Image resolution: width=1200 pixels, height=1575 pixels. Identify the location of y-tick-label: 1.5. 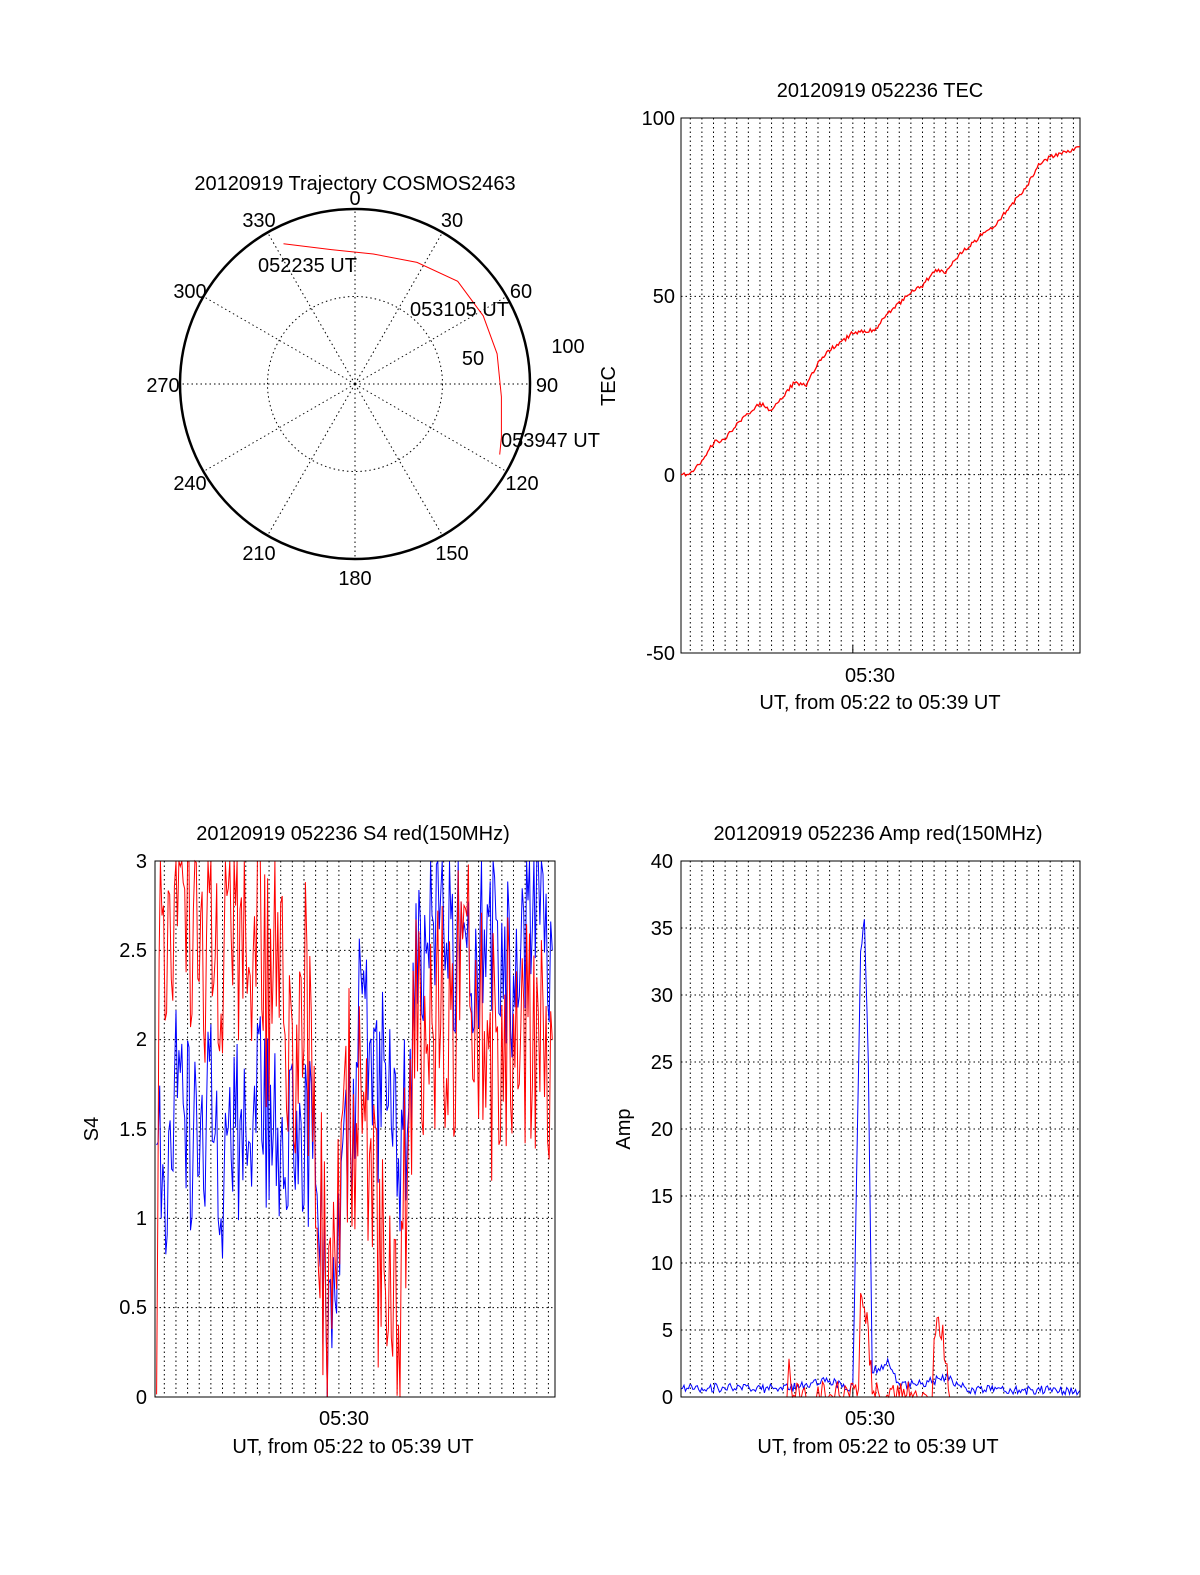
(133, 1130).